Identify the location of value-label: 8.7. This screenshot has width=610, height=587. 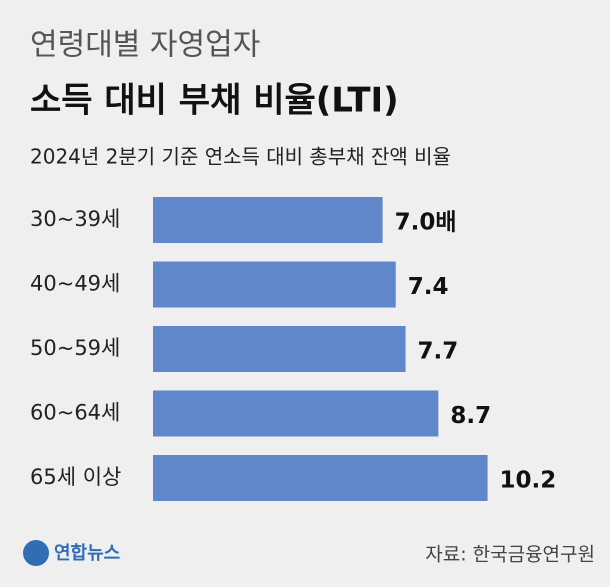
(470, 416).